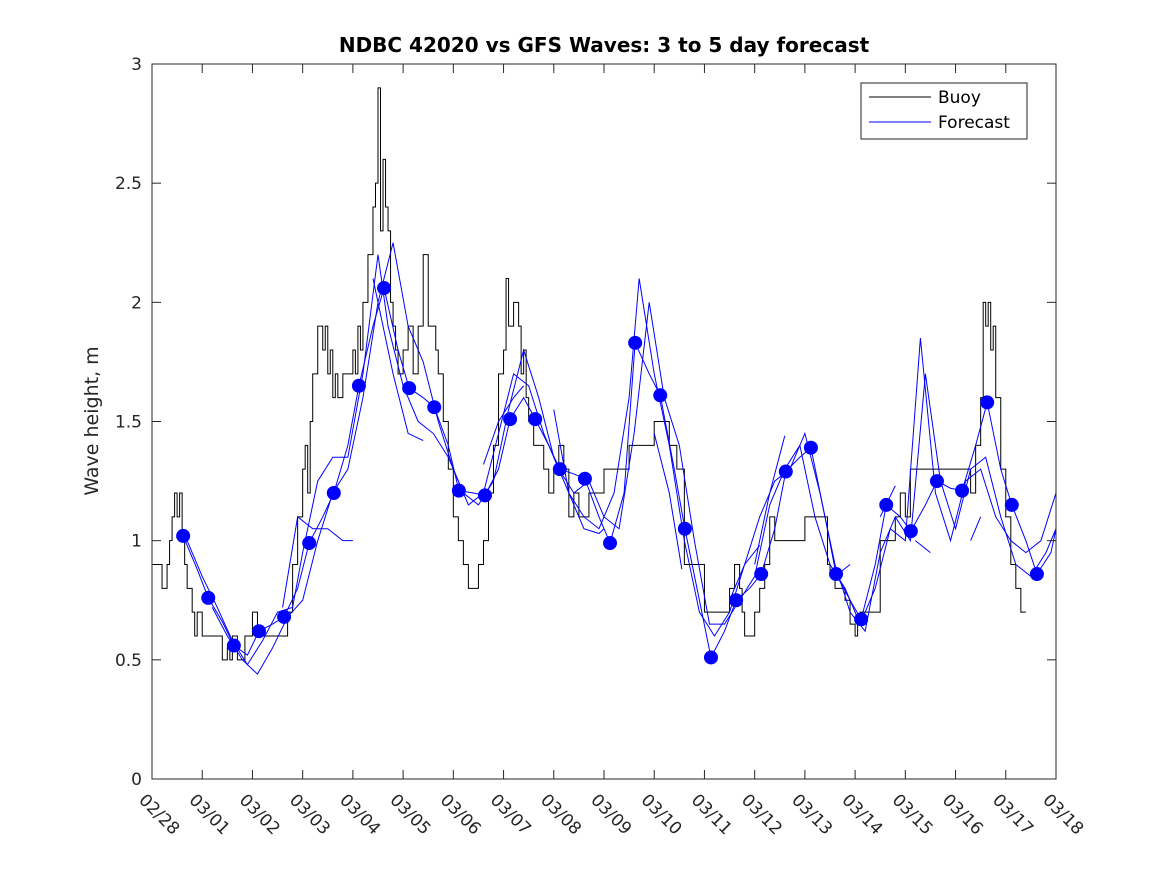  What do you see at coordinates (128, 423) in the screenshot?
I see `y-tick-label: 1.5` at bounding box center [128, 423].